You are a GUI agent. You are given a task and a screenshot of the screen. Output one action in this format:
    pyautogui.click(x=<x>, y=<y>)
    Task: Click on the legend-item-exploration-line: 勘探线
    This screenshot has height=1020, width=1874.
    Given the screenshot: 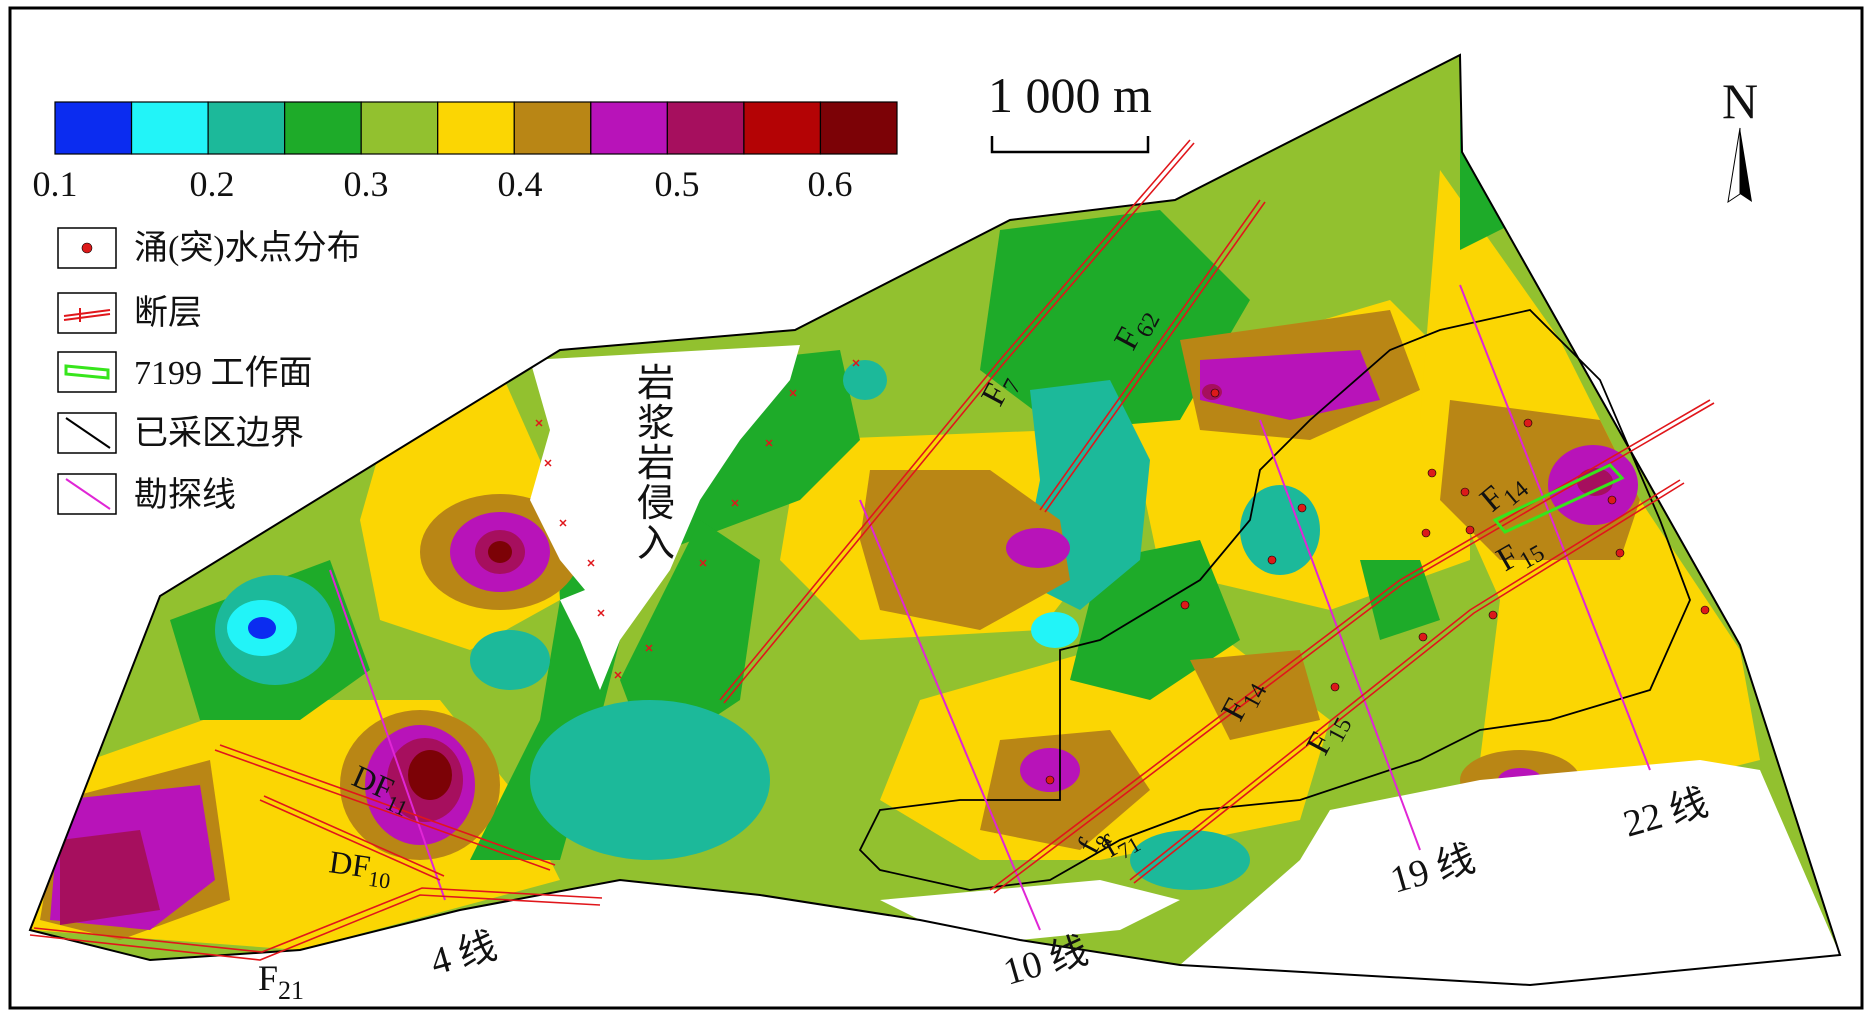 What is the action you would take?
    pyautogui.click(x=146, y=494)
    